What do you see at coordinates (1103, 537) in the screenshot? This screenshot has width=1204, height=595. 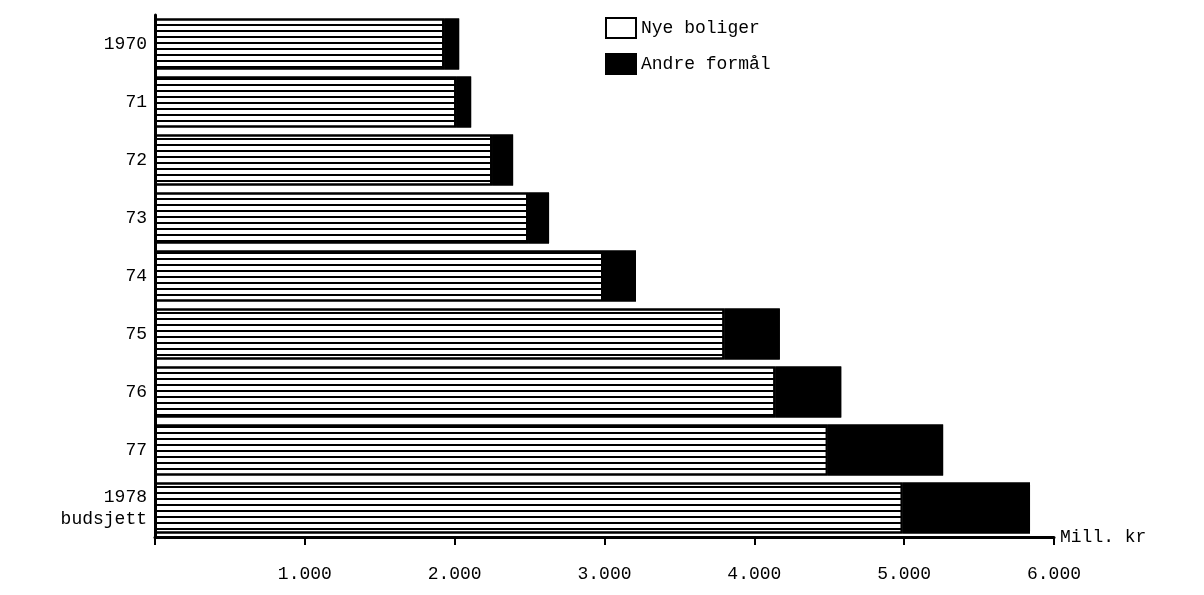 I see `x-axis-title: Mill. kr` at bounding box center [1103, 537].